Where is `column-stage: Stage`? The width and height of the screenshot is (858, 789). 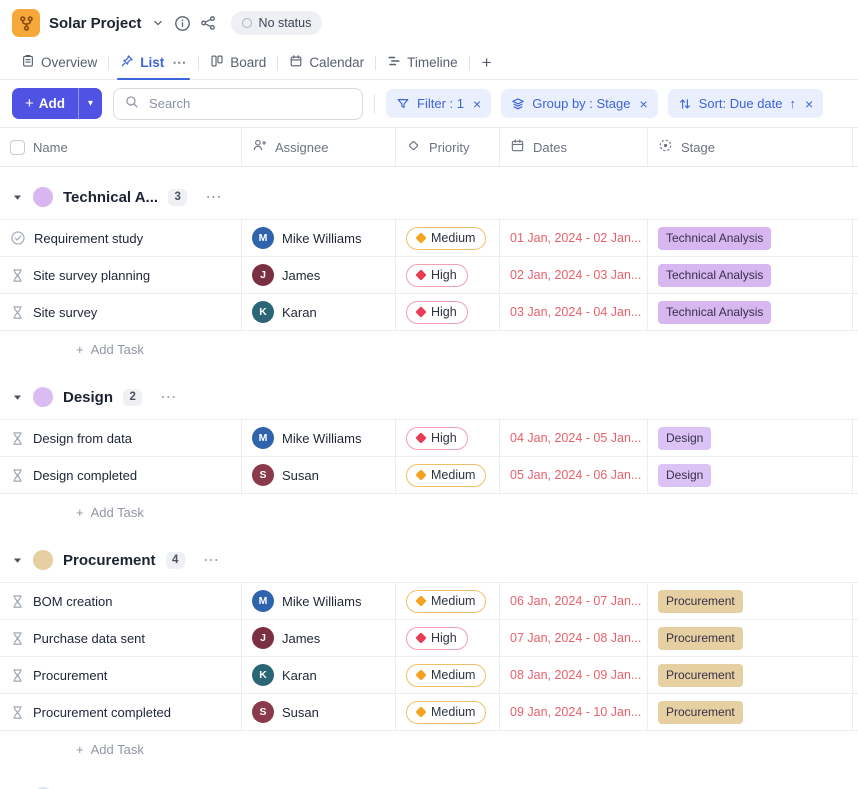
column-stage: Stage is located at coordinates (750, 147).